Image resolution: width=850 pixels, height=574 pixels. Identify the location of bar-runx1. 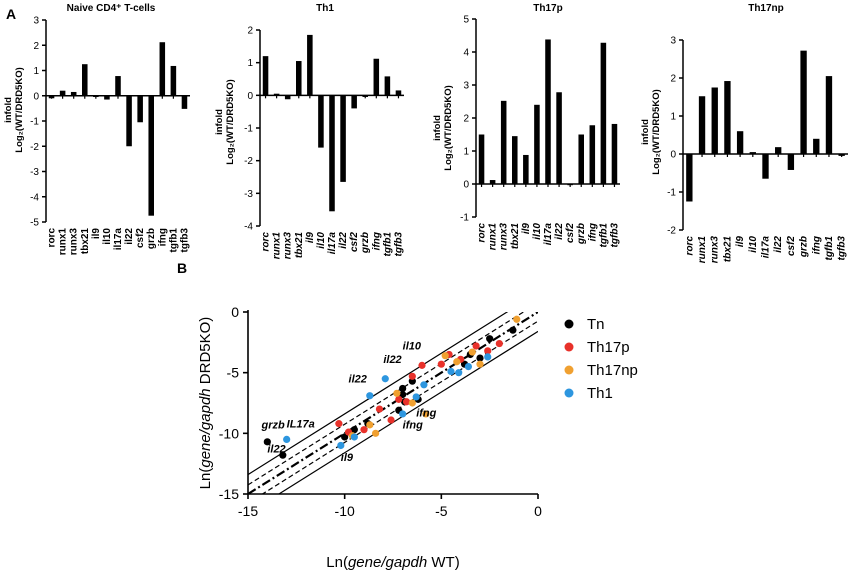
(702, 125).